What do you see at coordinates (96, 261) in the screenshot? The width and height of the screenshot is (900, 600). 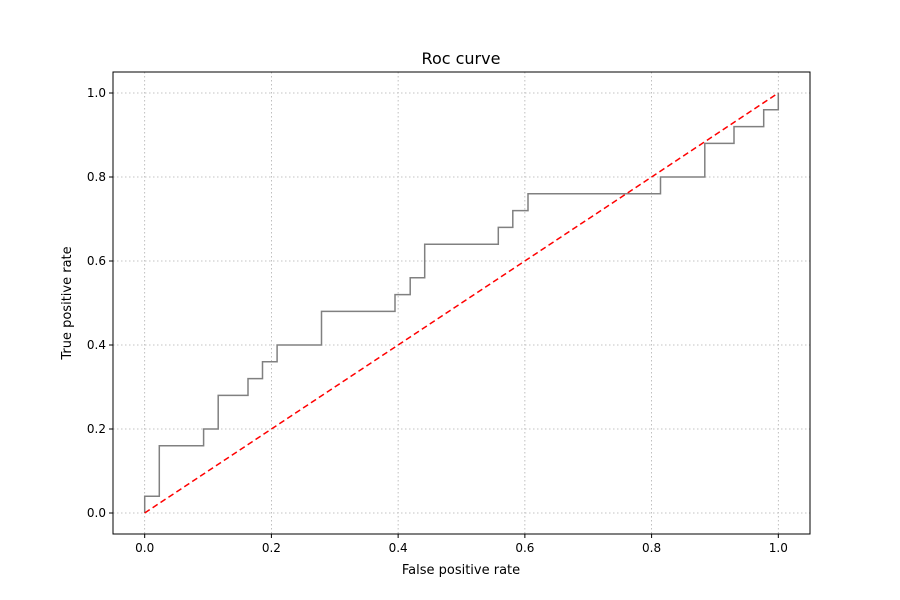 I see `y-tick-label: 0.6` at bounding box center [96, 261].